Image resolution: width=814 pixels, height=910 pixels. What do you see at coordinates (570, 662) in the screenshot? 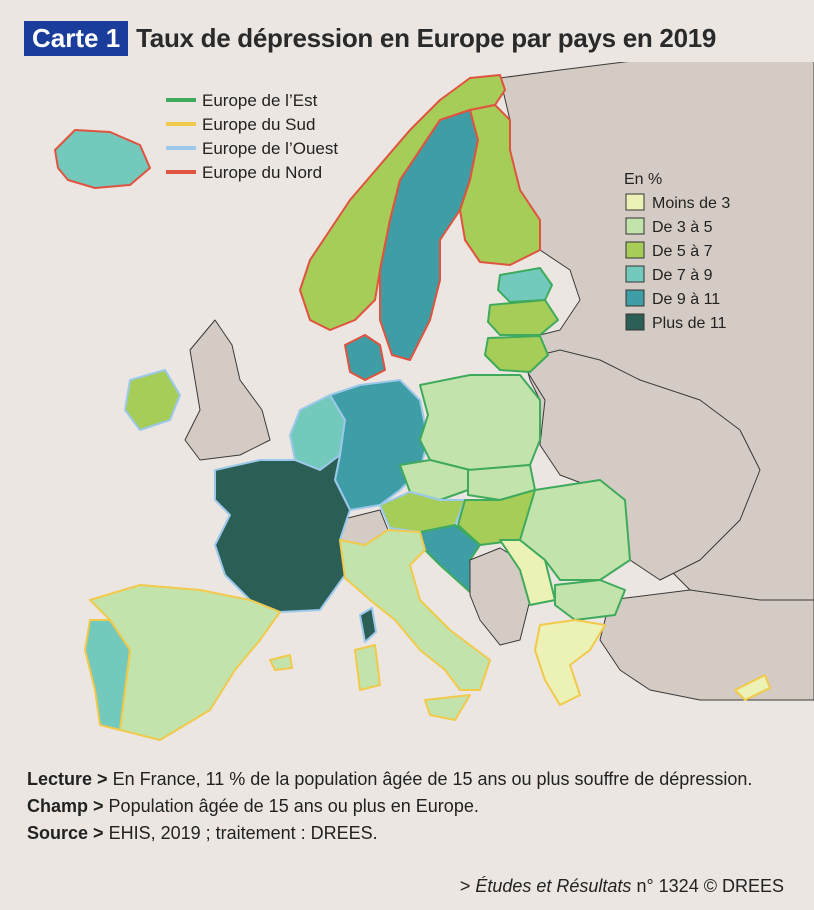
I see `country-greece` at bounding box center [570, 662].